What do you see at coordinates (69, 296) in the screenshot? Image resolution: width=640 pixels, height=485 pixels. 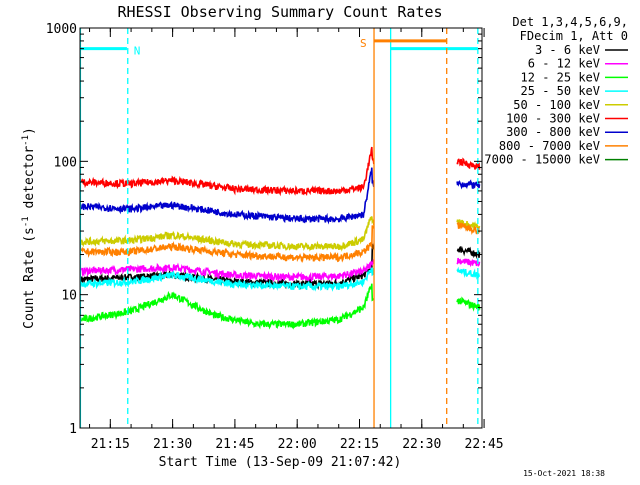 I see `y-tick-label-2: 10` at bounding box center [69, 296].